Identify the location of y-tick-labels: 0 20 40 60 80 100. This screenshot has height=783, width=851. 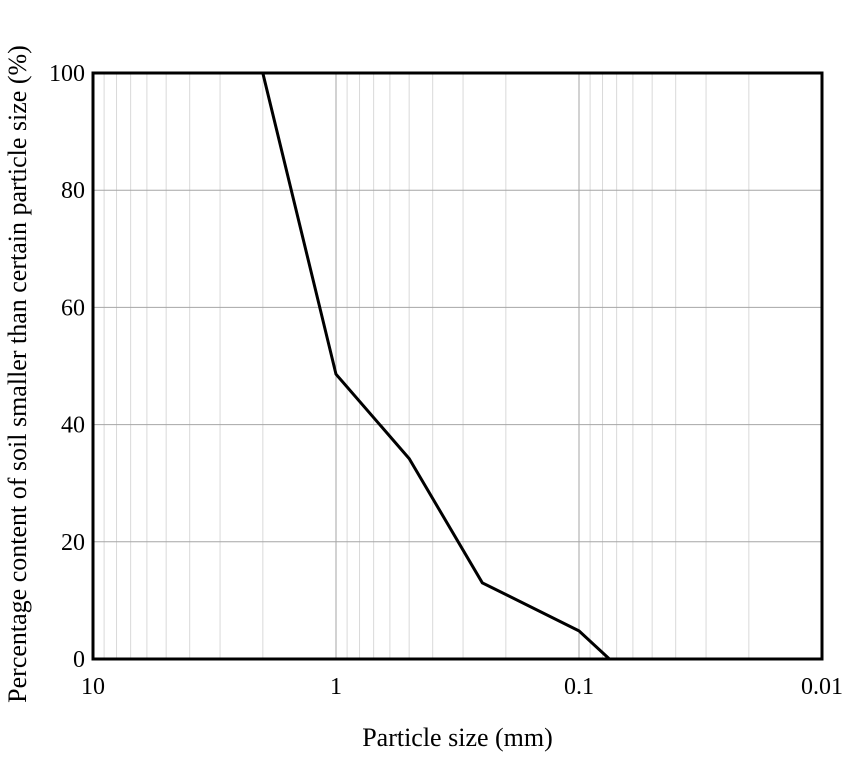
(67, 367).